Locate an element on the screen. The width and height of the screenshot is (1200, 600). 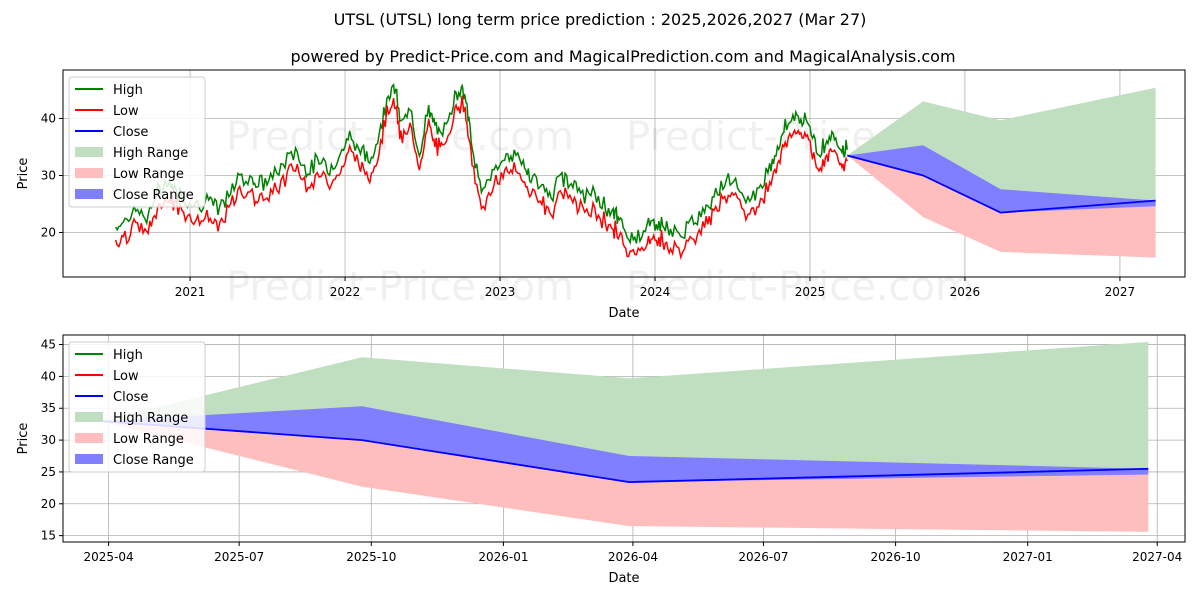
y-tick-label: 15 is located at coordinates (48, 536).